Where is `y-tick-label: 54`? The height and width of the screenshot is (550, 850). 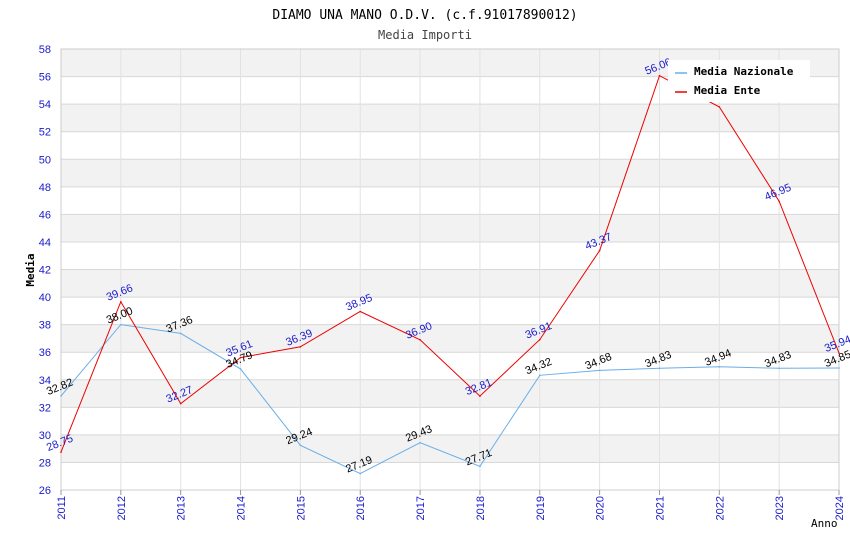
y-tick-label: 54 is located at coordinates (45, 105).